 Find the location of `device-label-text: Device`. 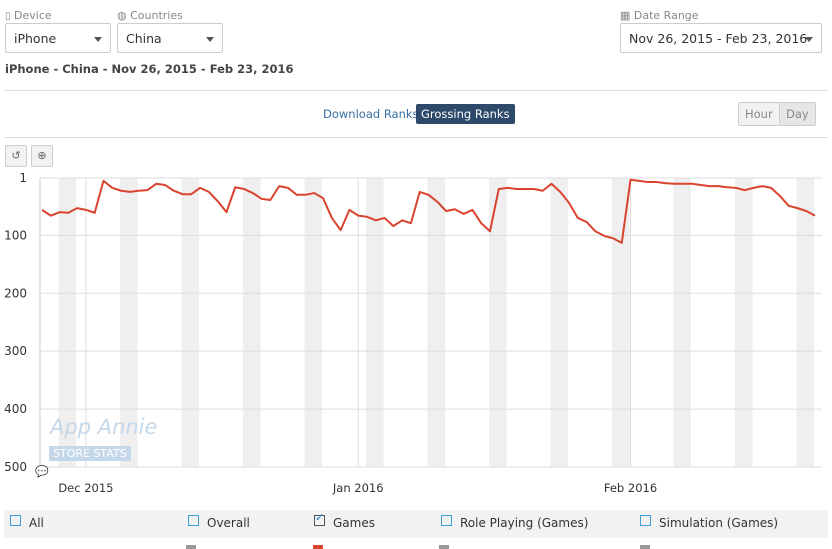

device-label-text: Device is located at coordinates (33, 15).